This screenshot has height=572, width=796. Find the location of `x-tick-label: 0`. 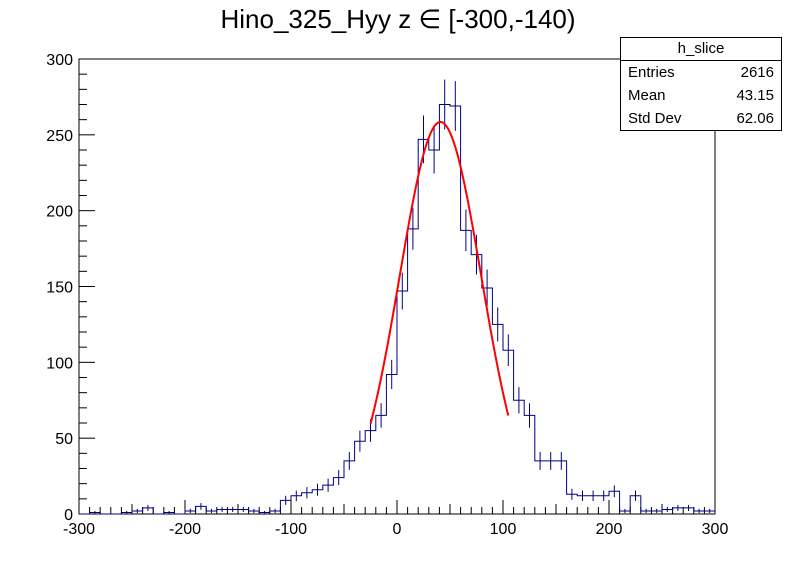

x-tick-label: 0 is located at coordinates (397, 529).